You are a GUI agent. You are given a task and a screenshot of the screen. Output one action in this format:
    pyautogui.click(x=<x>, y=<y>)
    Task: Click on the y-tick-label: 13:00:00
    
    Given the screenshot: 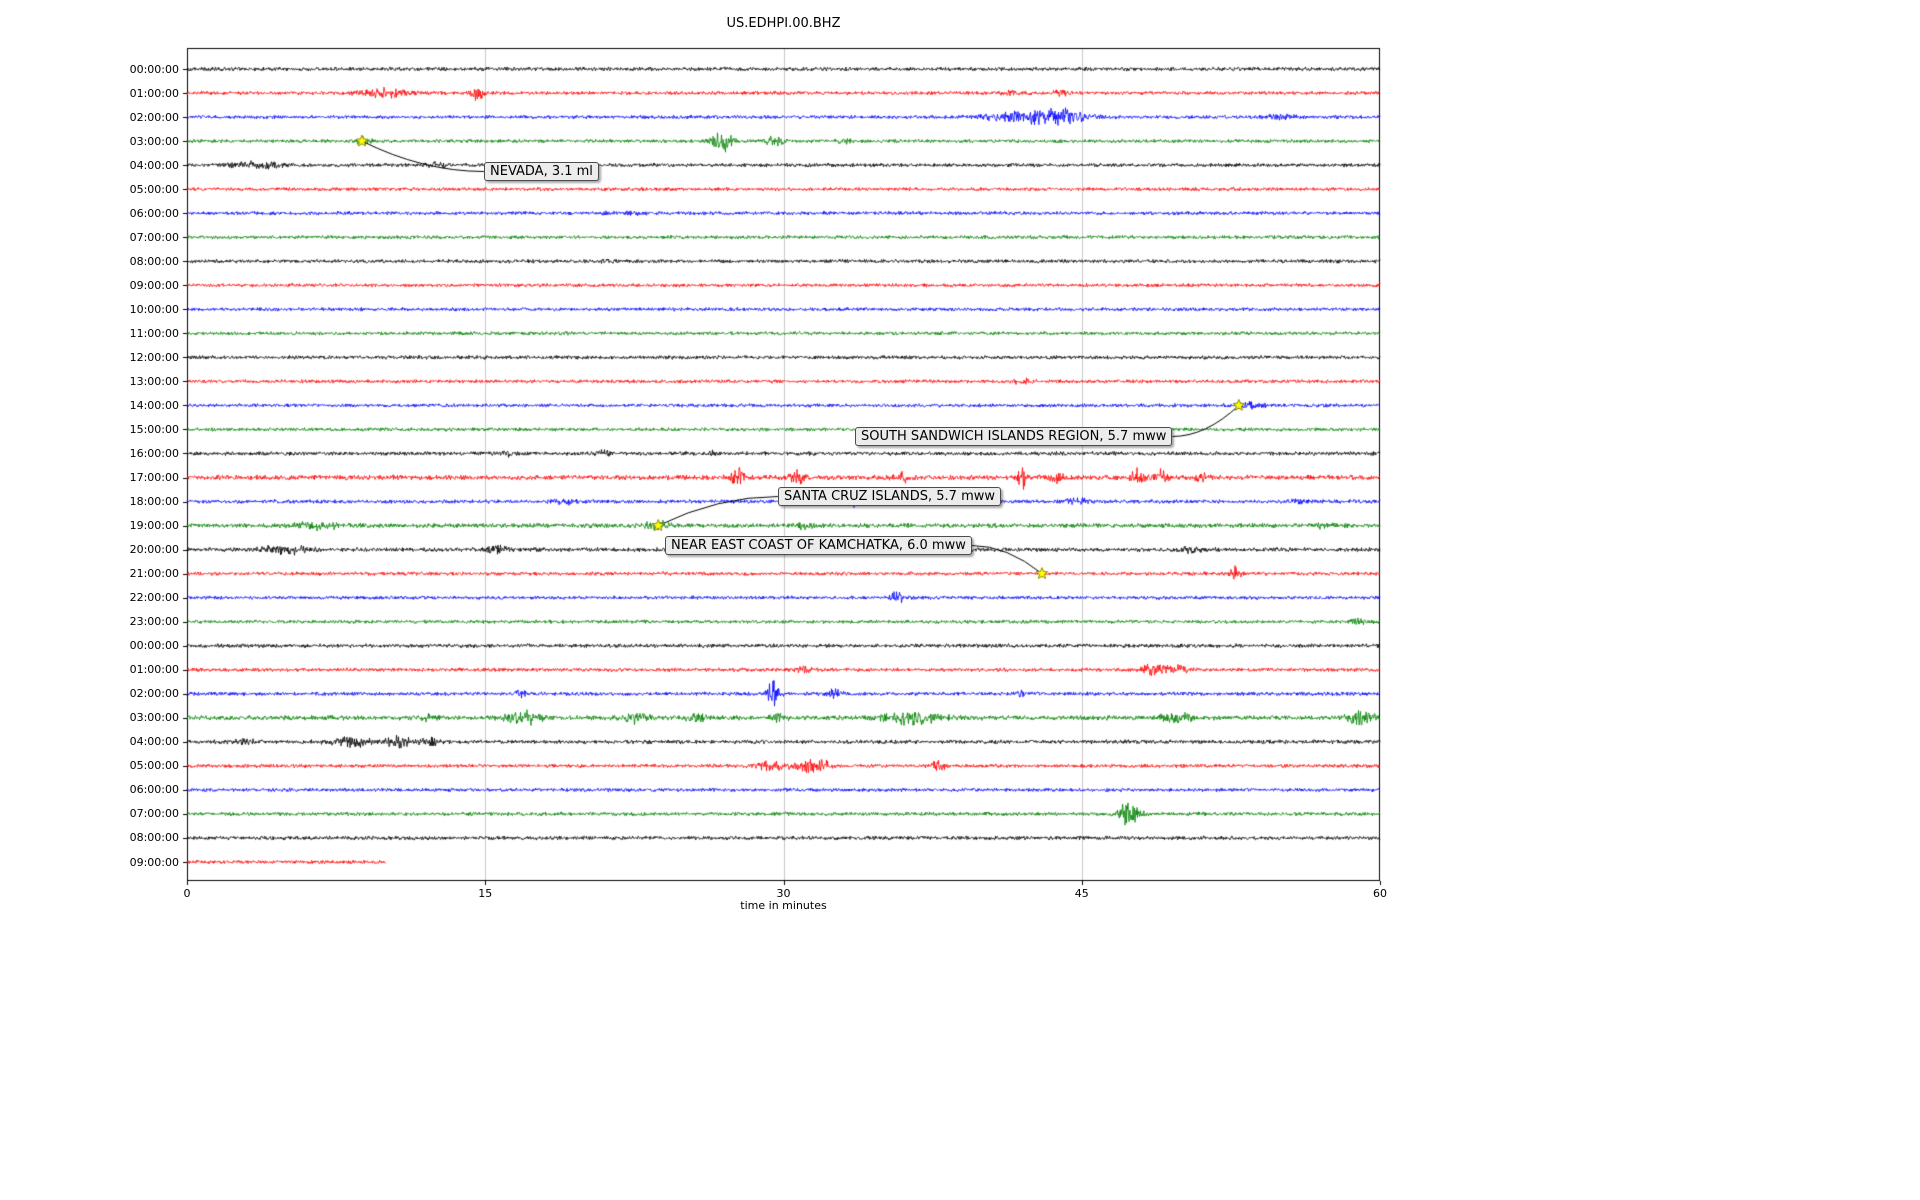 What is the action you would take?
    pyautogui.click(x=154, y=381)
    